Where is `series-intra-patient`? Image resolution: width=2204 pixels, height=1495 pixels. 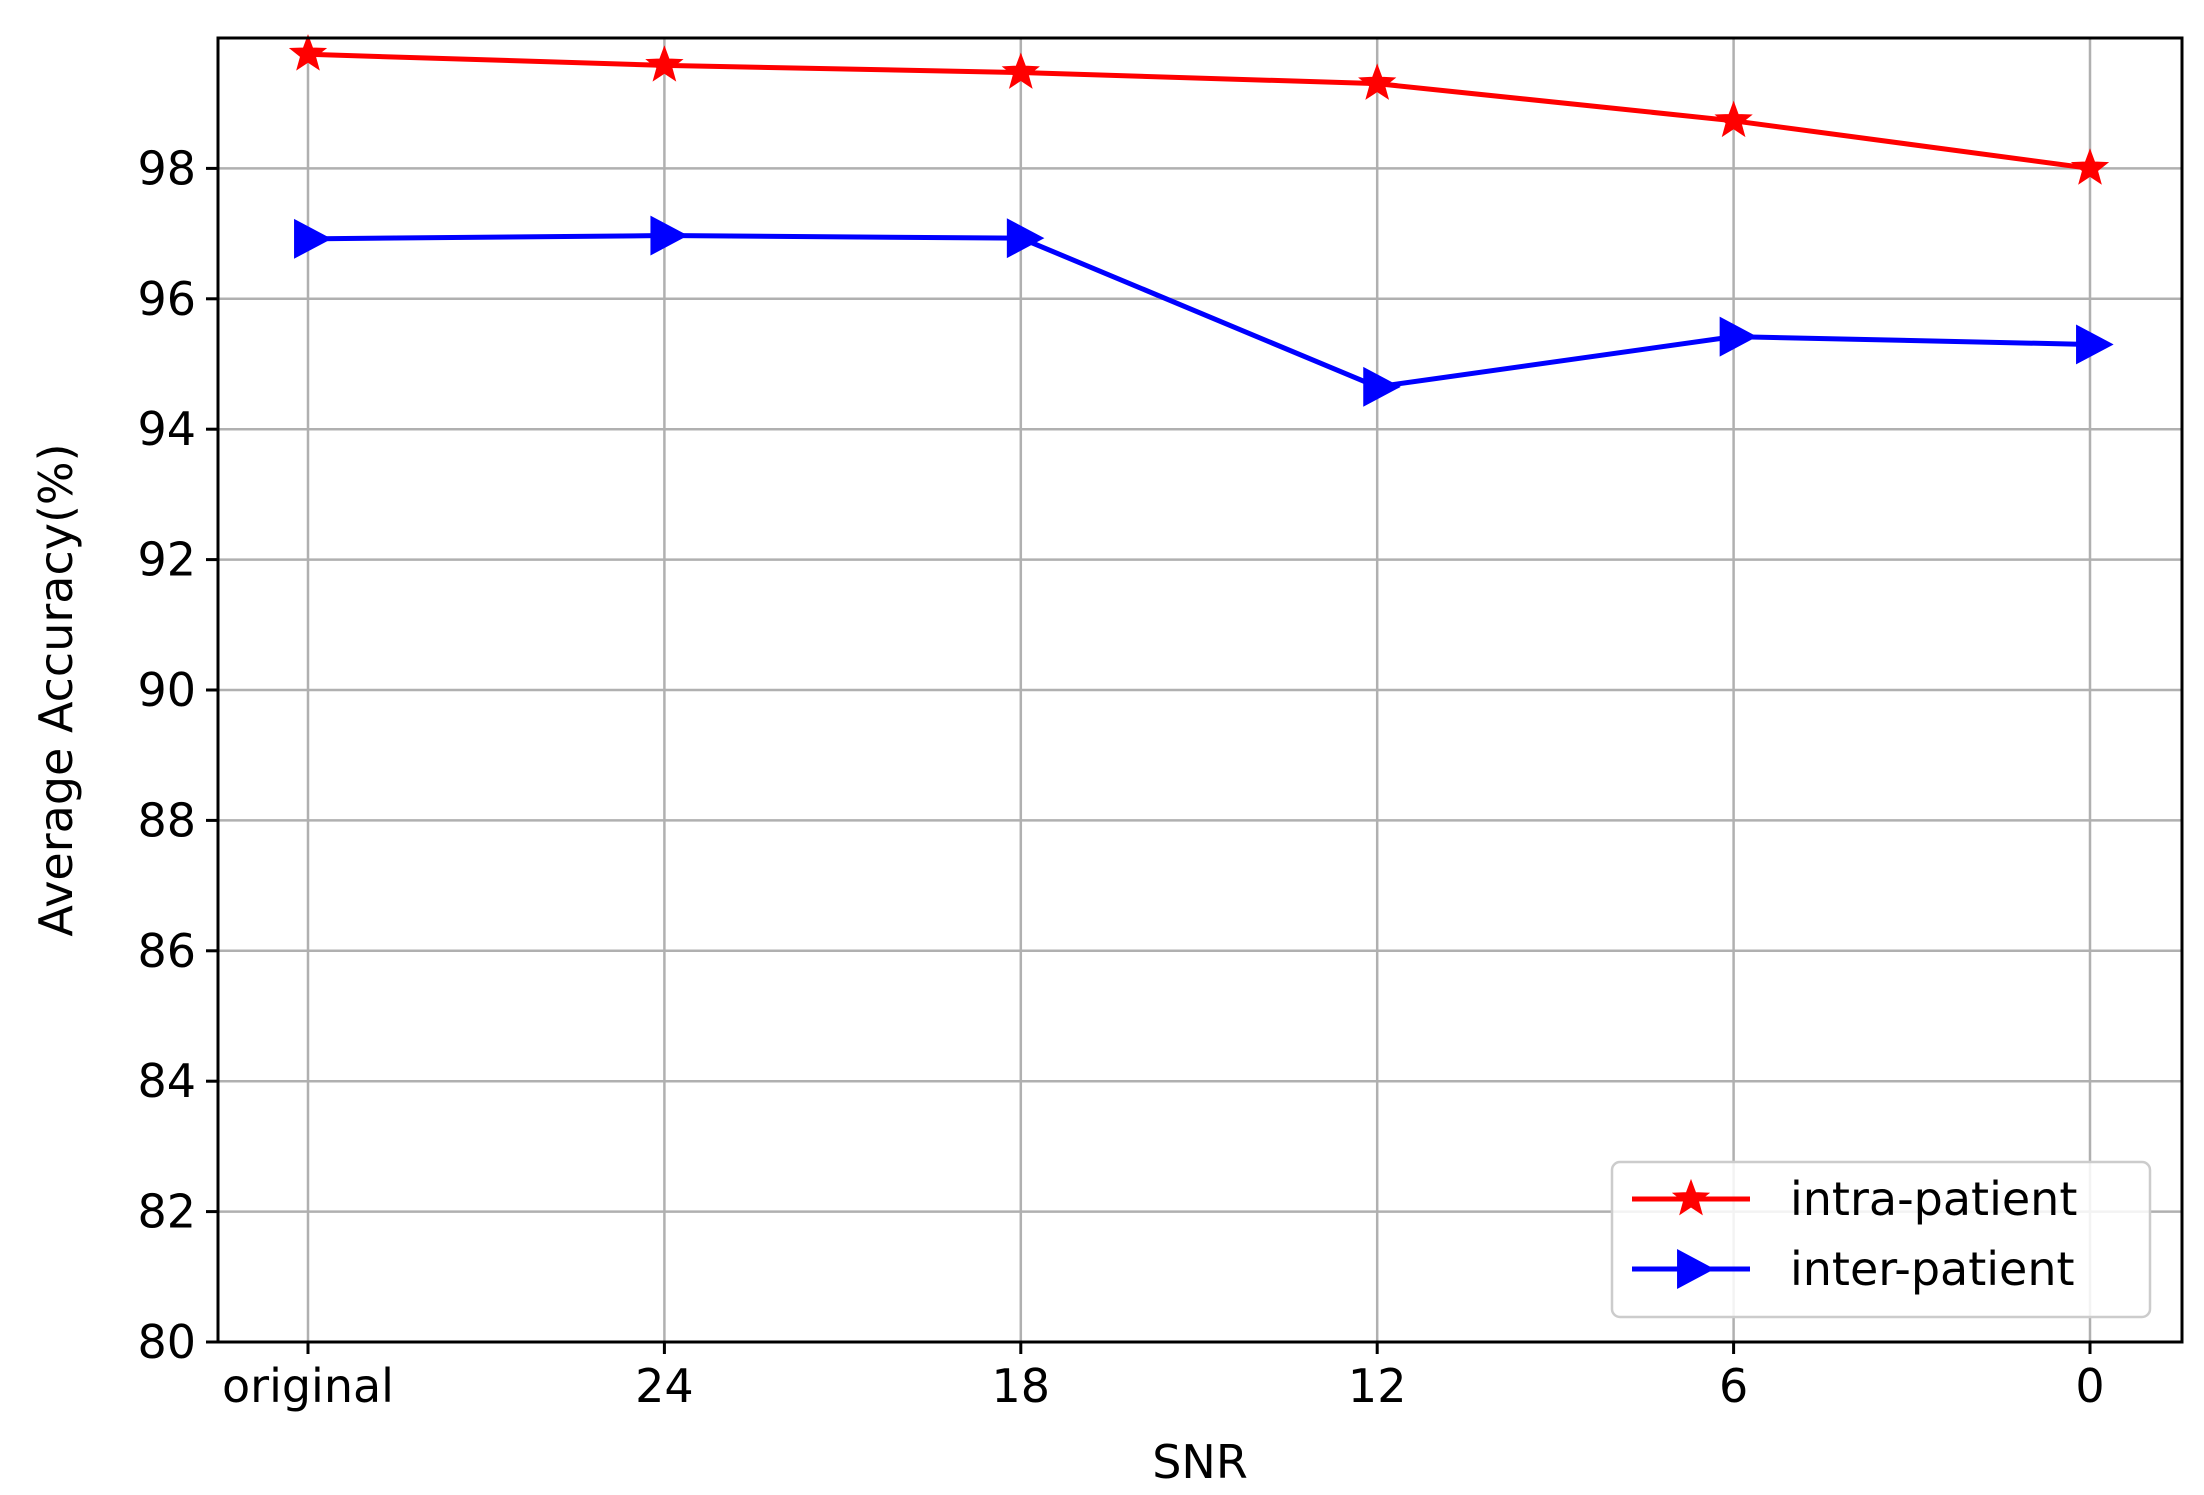 series-intra-patient is located at coordinates (1199, 109).